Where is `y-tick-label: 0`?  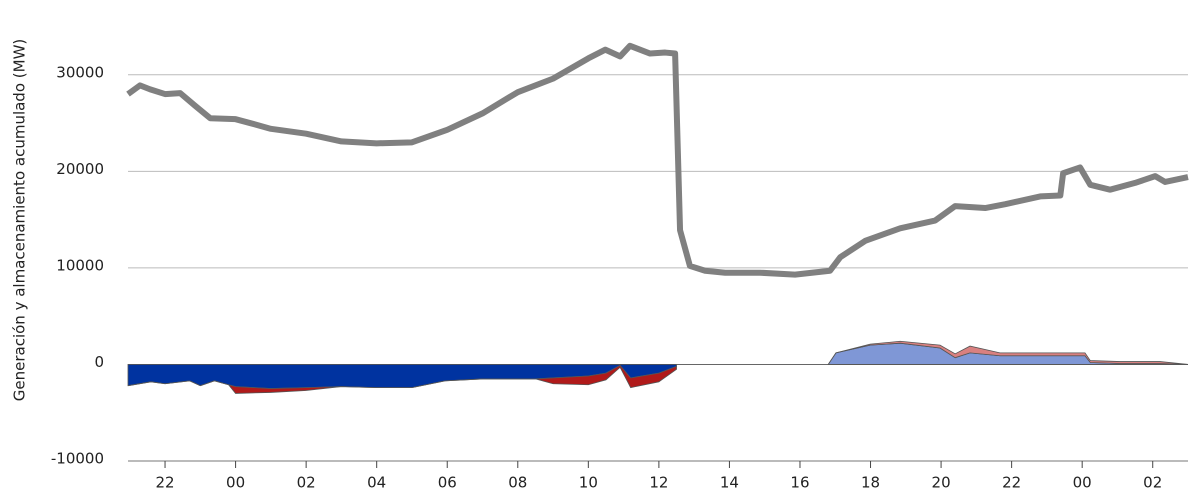 y-tick-label: 0 is located at coordinates (99, 362).